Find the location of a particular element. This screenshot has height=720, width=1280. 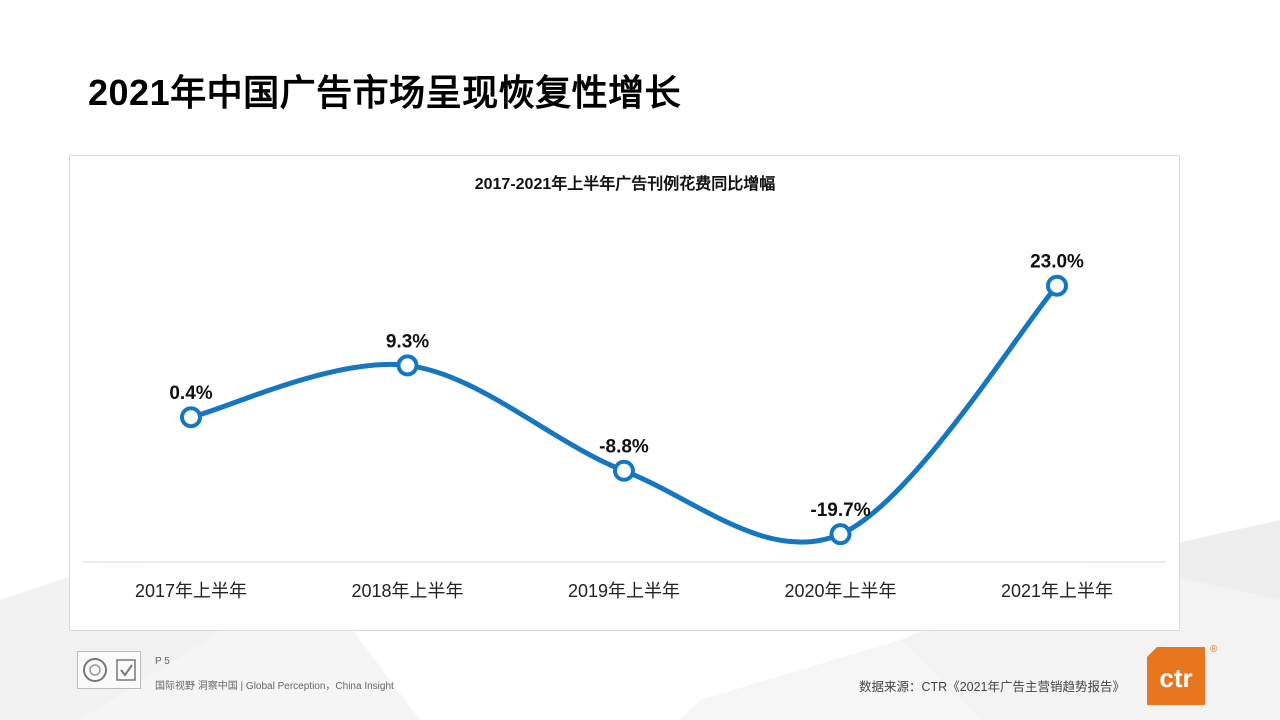

certification-logo is located at coordinates (109, 670).